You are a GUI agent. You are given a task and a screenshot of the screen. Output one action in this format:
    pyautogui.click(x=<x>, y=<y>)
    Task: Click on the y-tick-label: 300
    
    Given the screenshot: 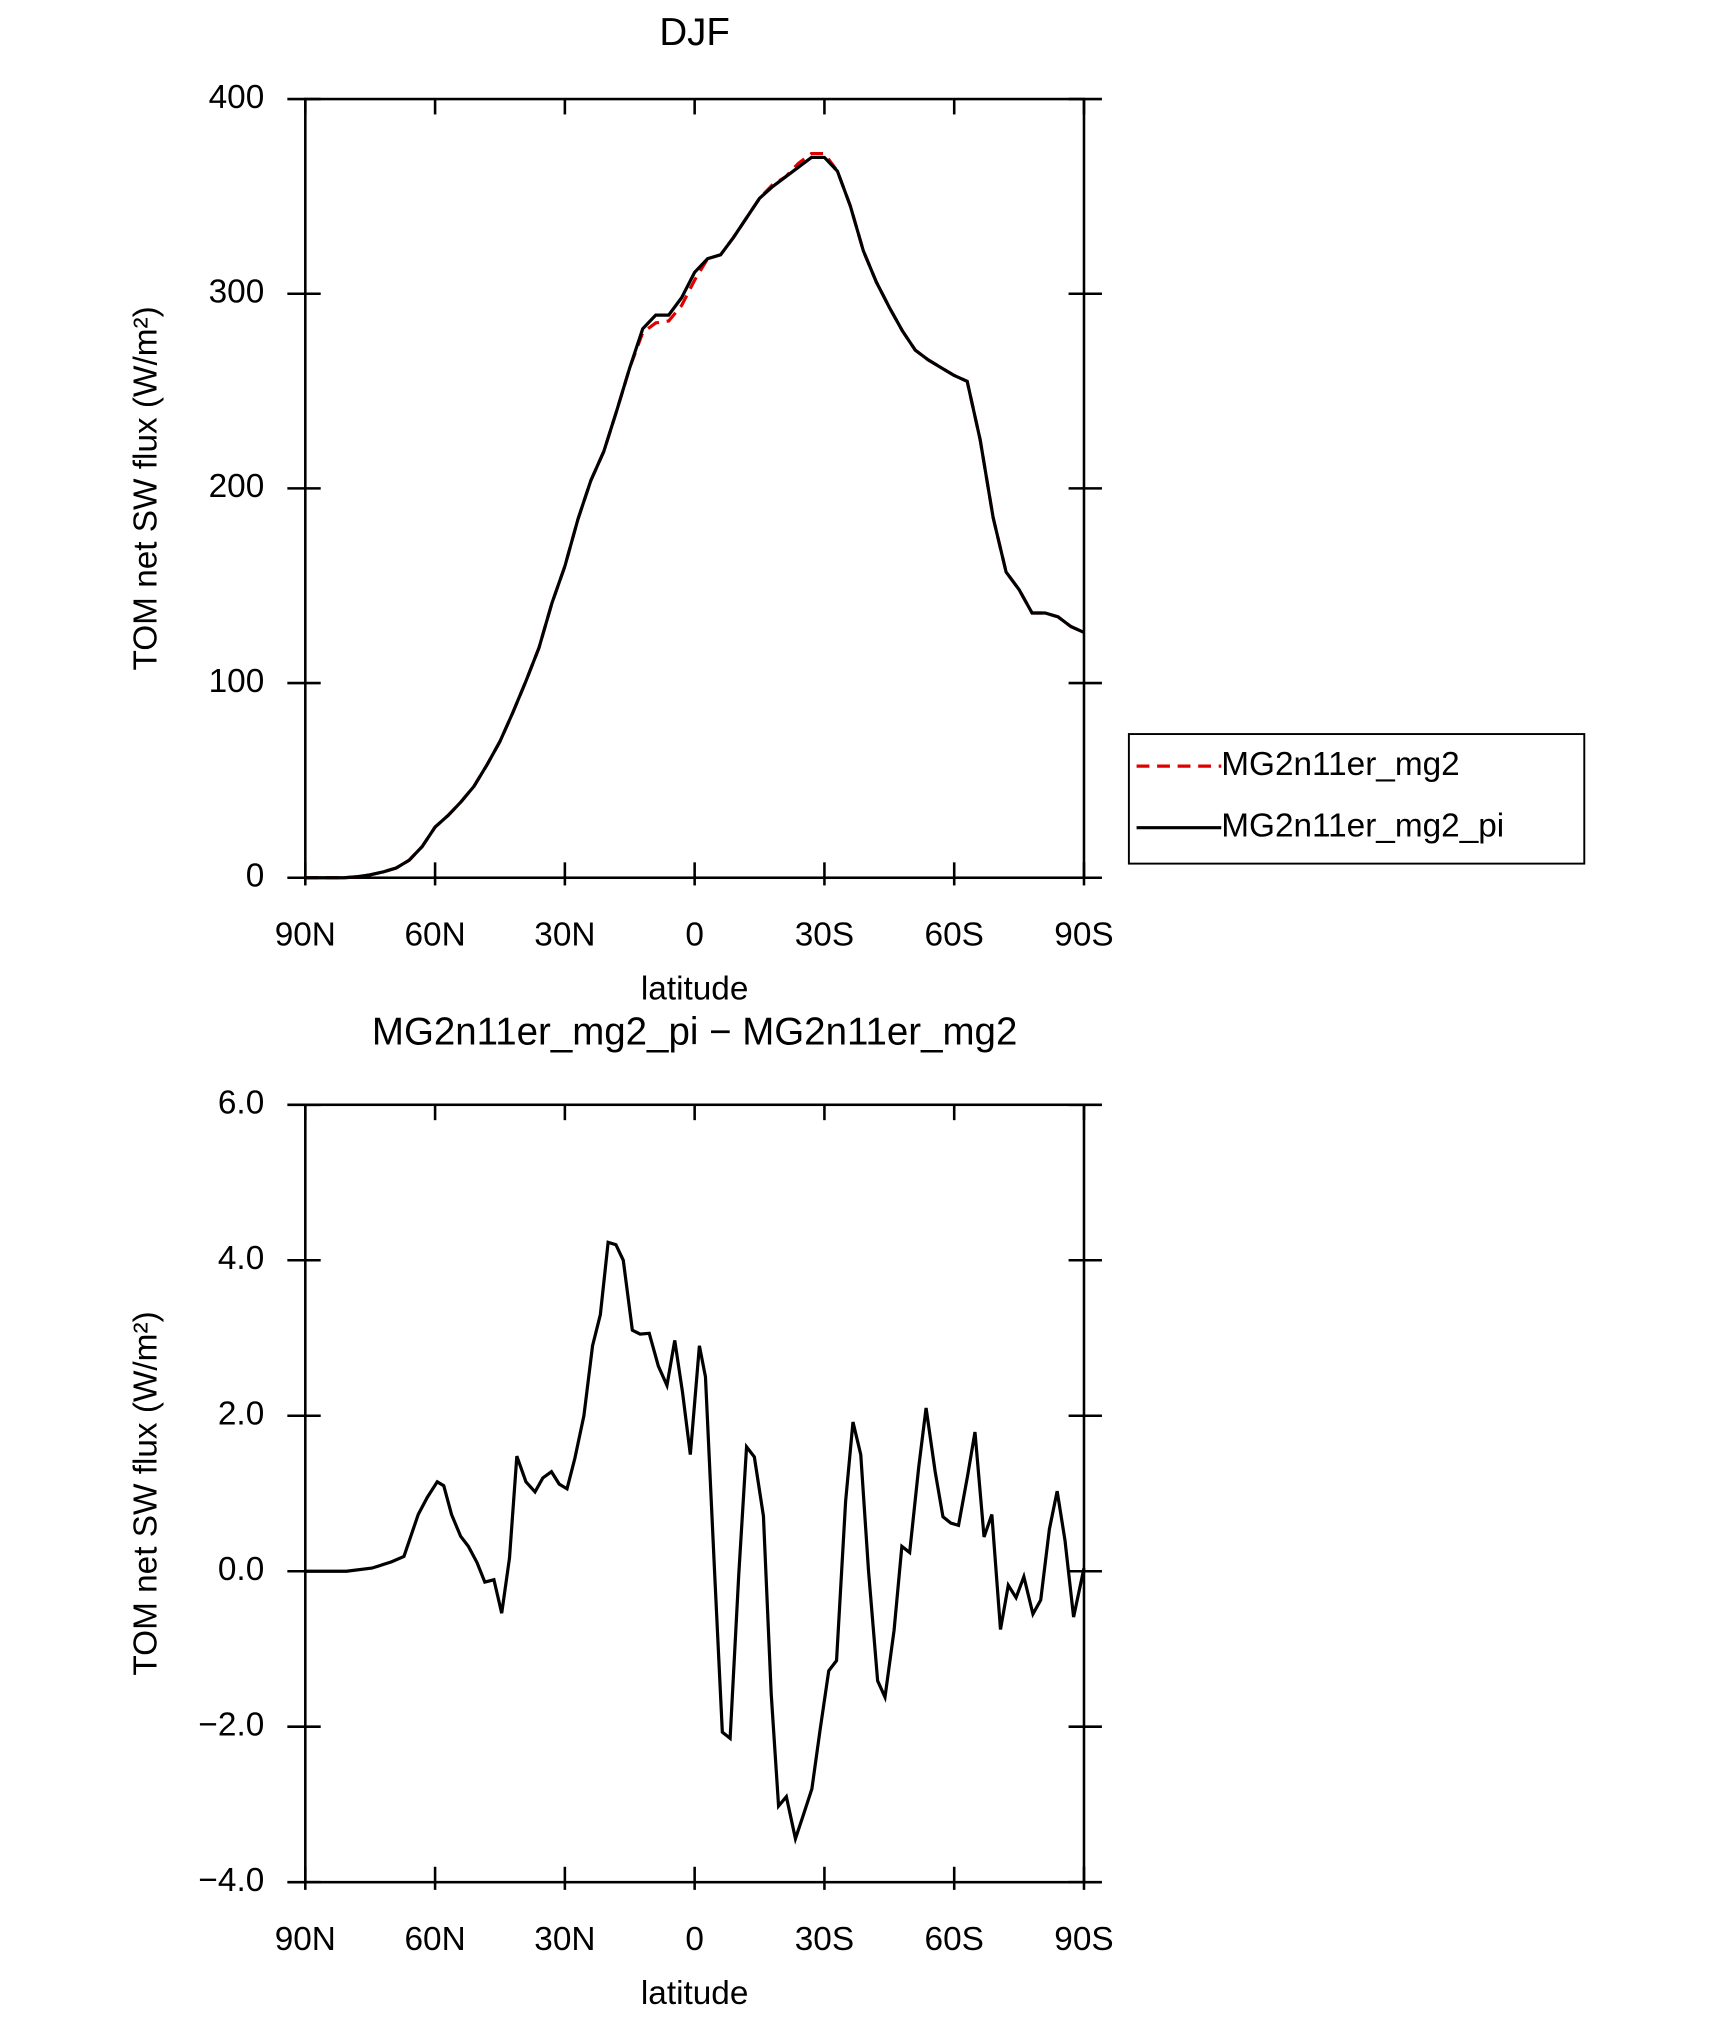 What is the action you would take?
    pyautogui.click(x=237, y=292)
    